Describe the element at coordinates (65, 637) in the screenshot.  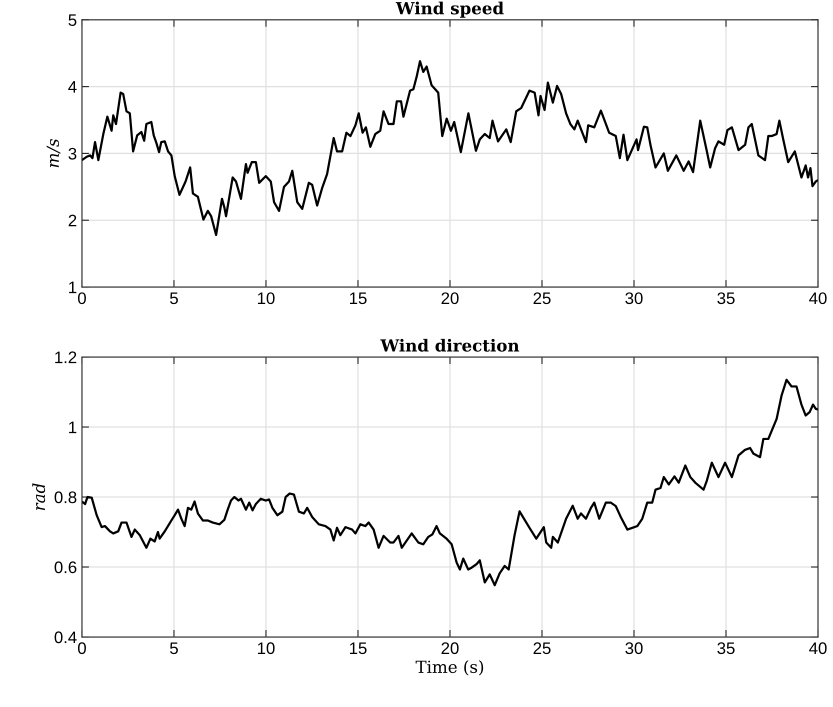
I see `y-tick-label: 0.4` at that location.